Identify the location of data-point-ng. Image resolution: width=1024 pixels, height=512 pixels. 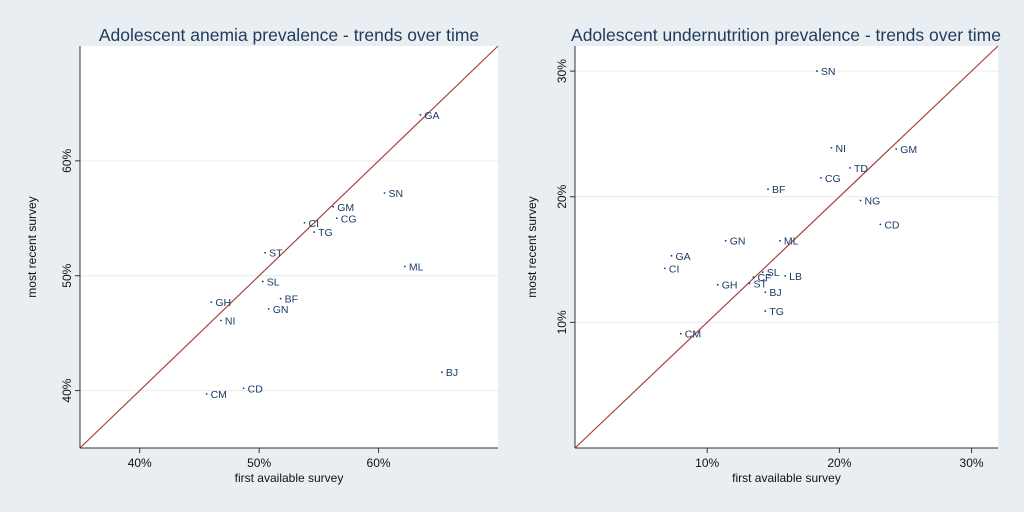
(860, 200).